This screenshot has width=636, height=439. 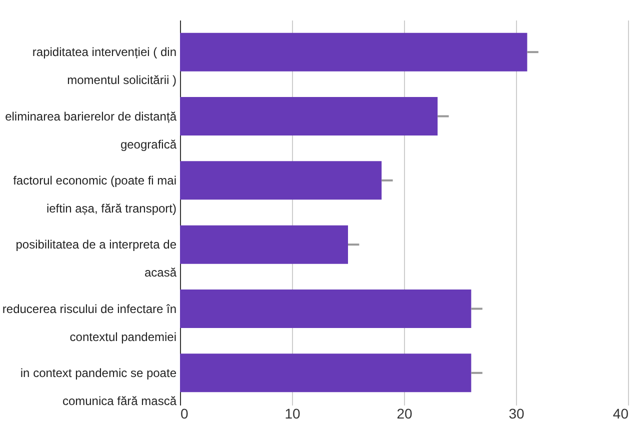 I want to click on y-tick-label: eliminarea barierelor de distanță geografică, so click(x=91, y=130).